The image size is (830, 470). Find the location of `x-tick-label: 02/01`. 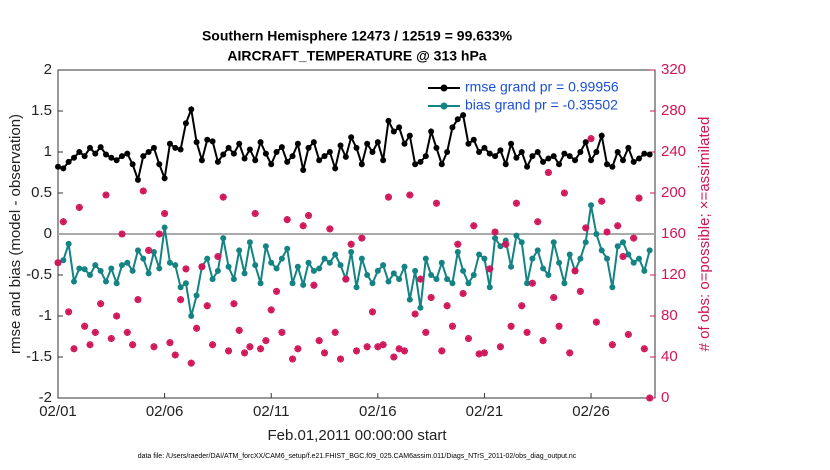

x-tick-label: 02/01 is located at coordinates (58, 411).